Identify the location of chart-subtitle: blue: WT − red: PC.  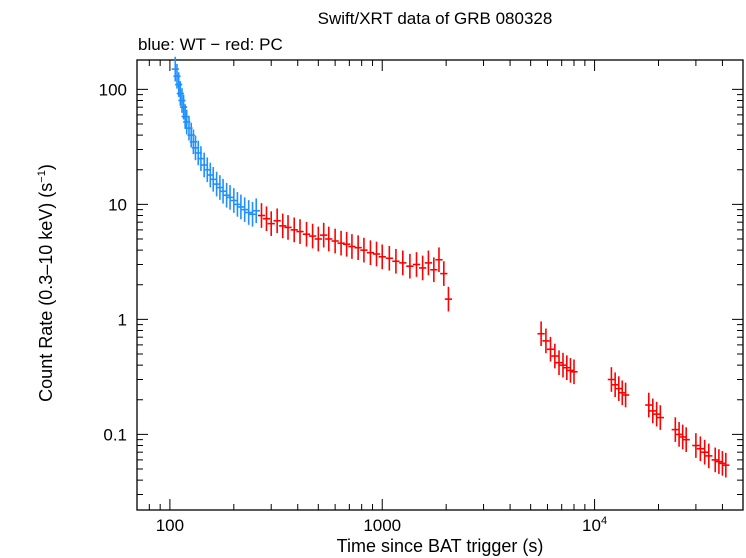
(210, 44).